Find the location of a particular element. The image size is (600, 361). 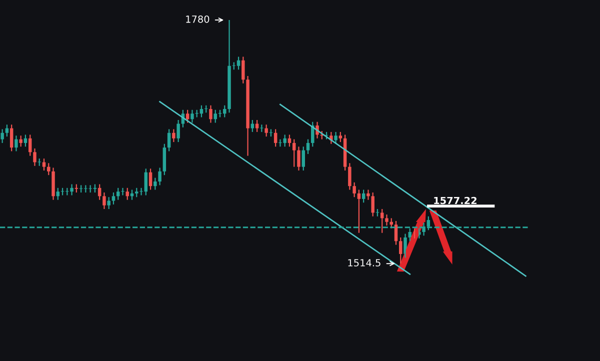

candlestick is located at coordinates (262, 128).